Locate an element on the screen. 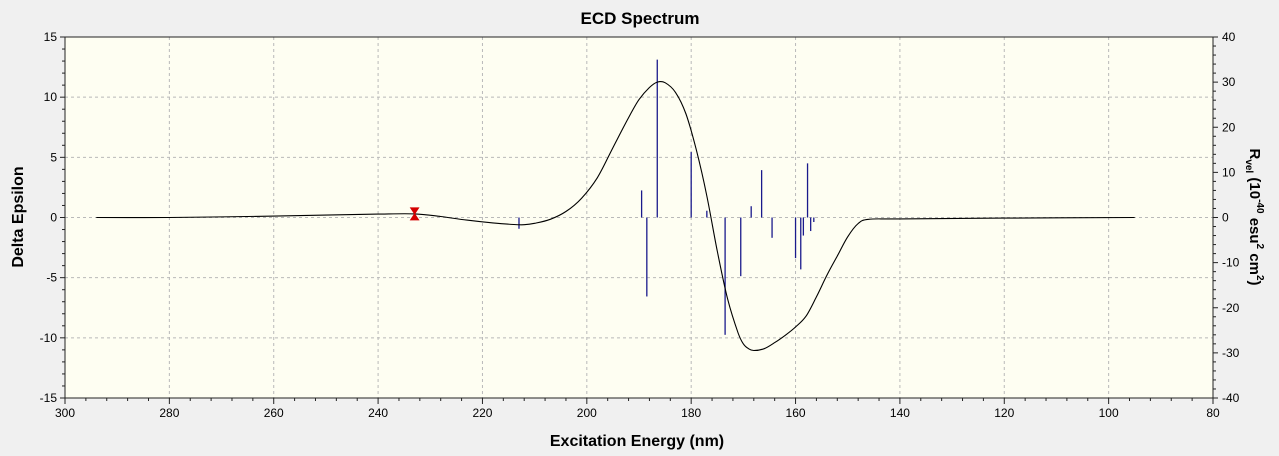 This screenshot has width=1279, height=456. x-axis-label: Excitation Energy (nm) is located at coordinates (637, 441).